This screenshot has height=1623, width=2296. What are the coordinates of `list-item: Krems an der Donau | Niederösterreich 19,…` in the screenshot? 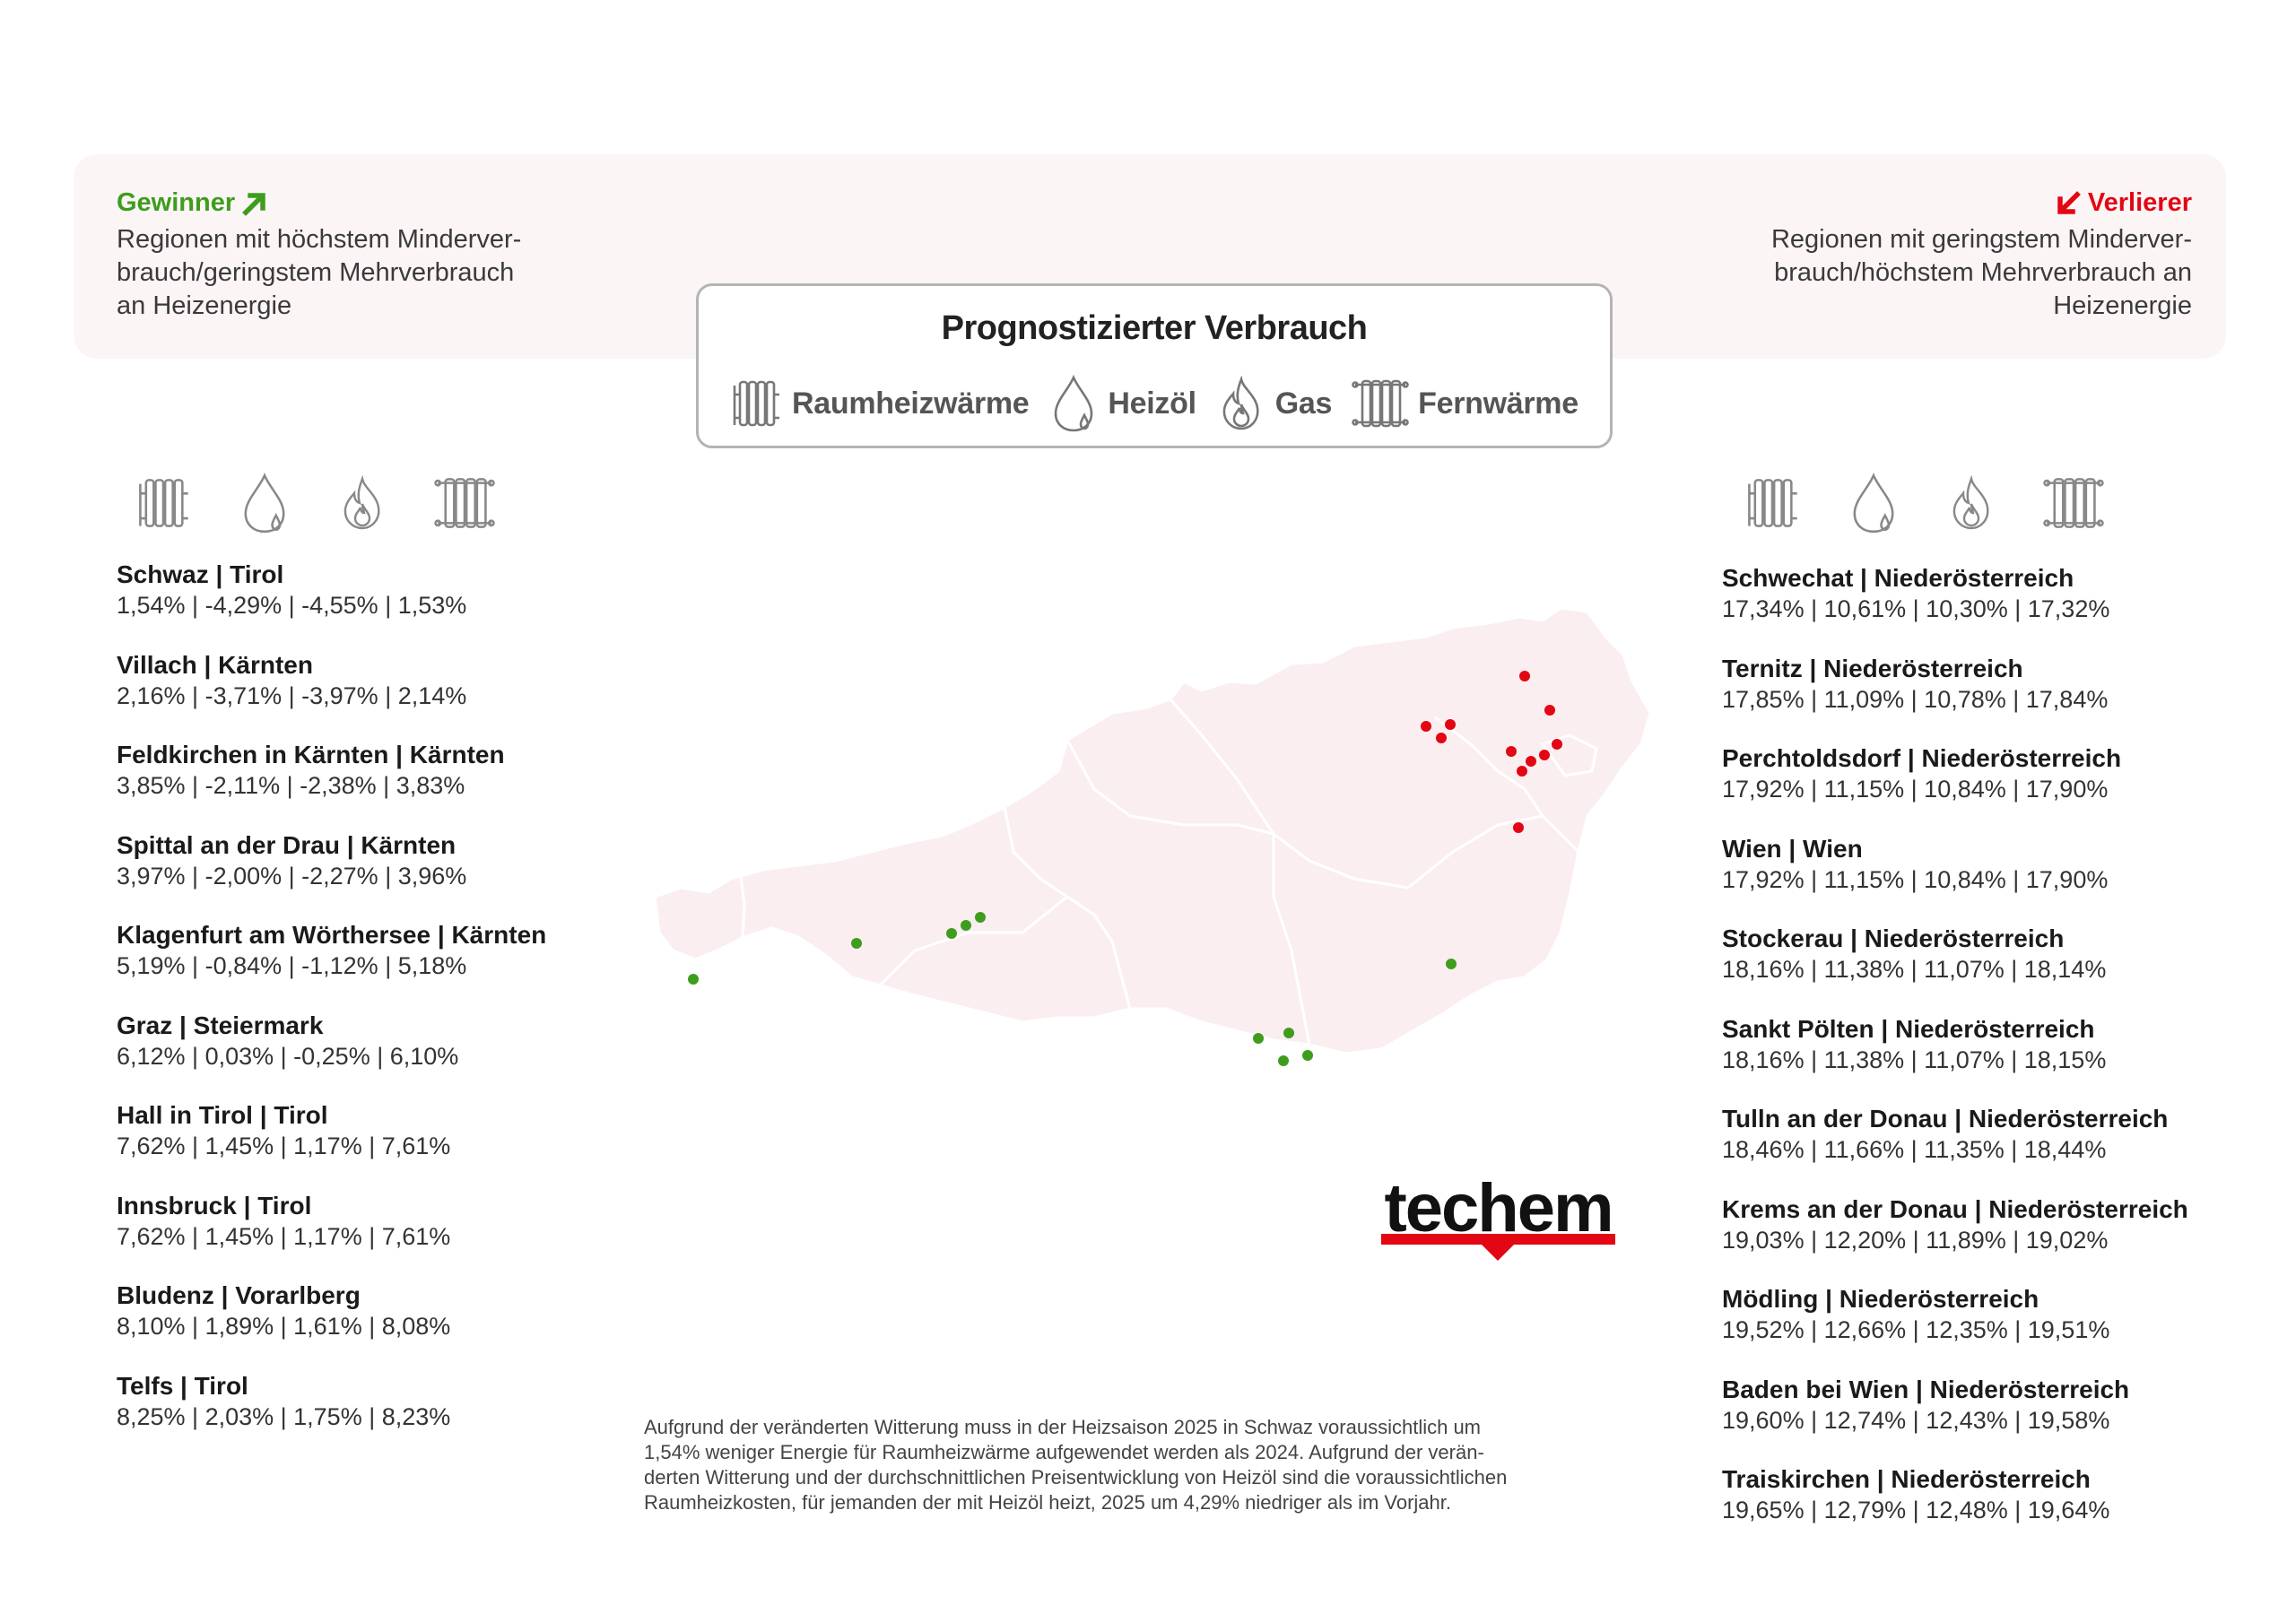 It's located at (1955, 1224).